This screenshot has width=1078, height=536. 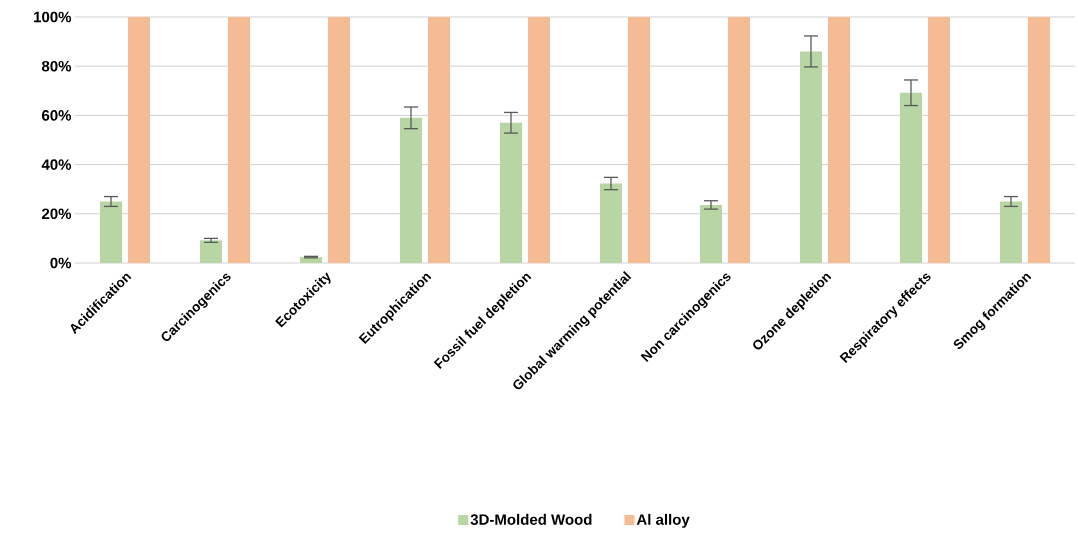 I want to click on y-tick-label: 0%, so click(x=61, y=263).